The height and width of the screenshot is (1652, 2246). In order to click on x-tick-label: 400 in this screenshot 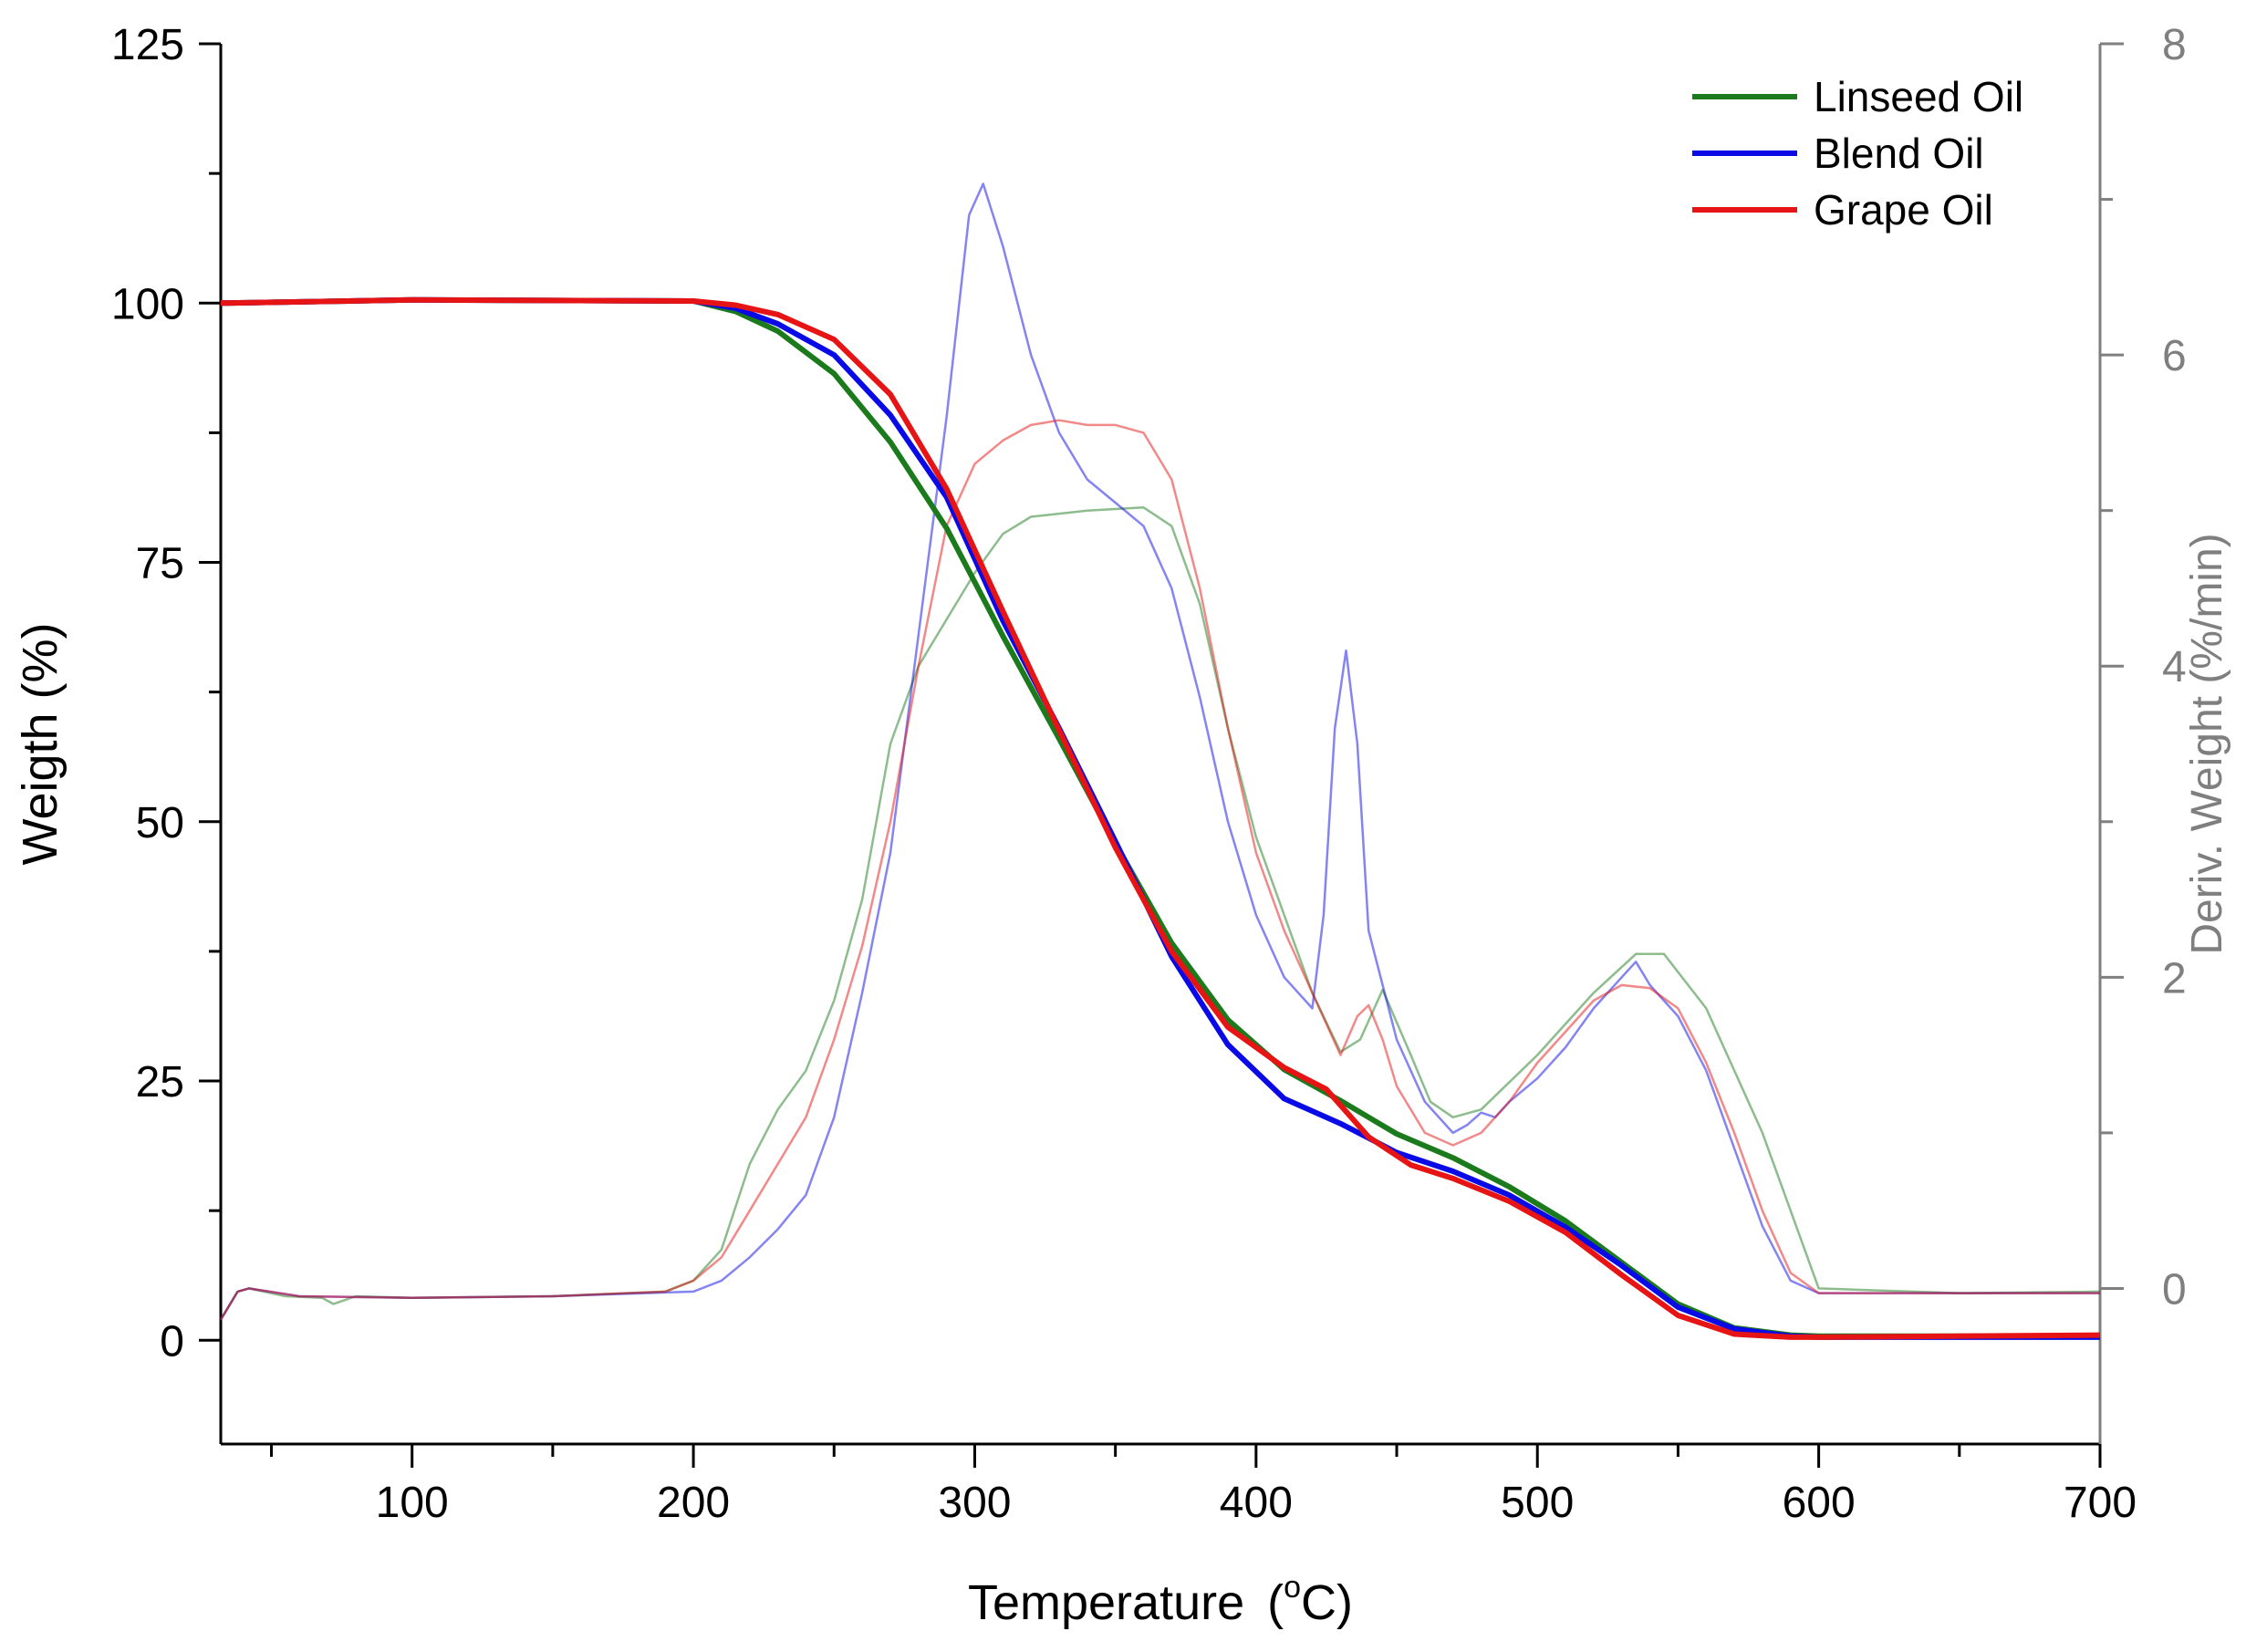, I will do `click(1256, 1503)`.